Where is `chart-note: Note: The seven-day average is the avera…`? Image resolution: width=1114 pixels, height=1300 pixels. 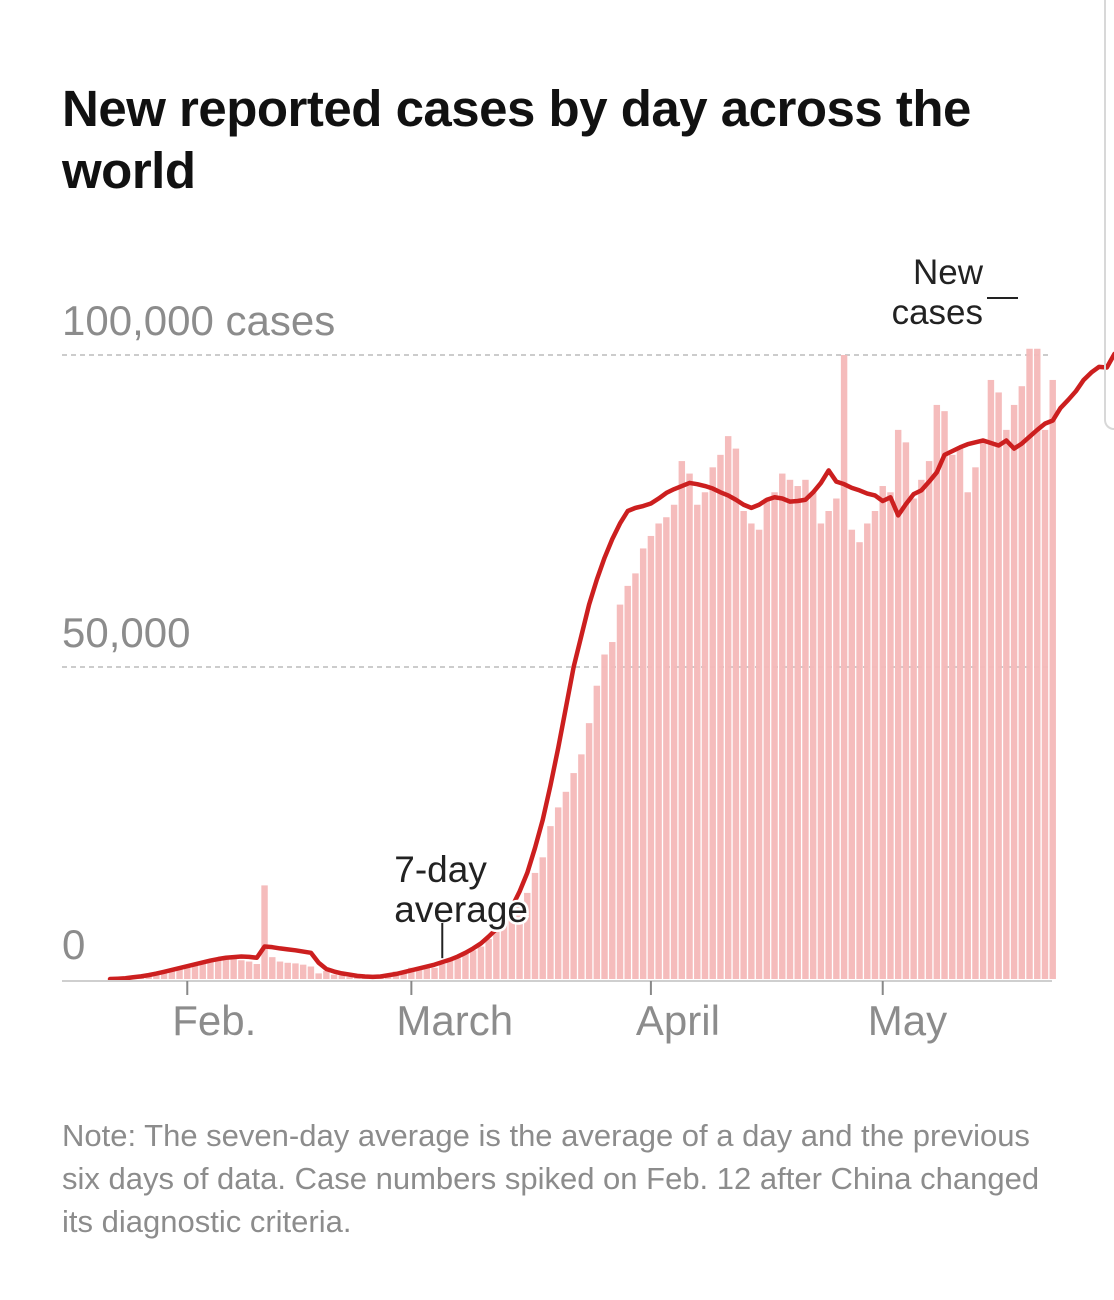
chart-note: Note: The seven-day average is the avera… is located at coordinates (551, 1178).